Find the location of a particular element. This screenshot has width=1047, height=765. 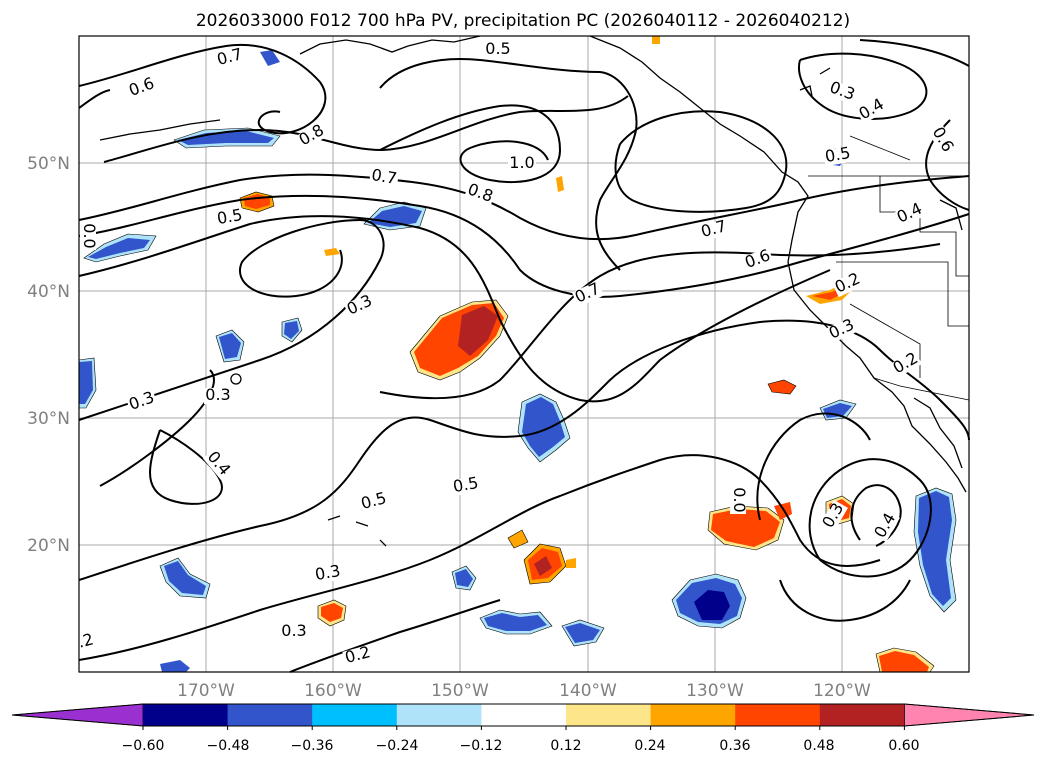

lon-label: 130°W is located at coordinates (715, 691).